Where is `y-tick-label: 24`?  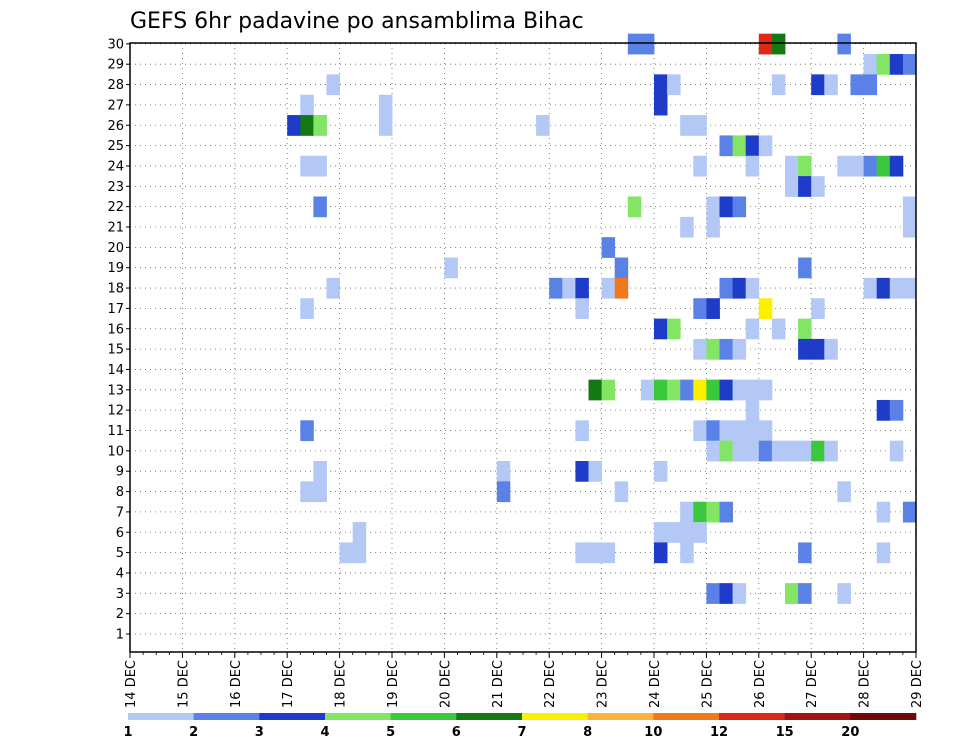 y-tick-label: 24 is located at coordinates (115, 166).